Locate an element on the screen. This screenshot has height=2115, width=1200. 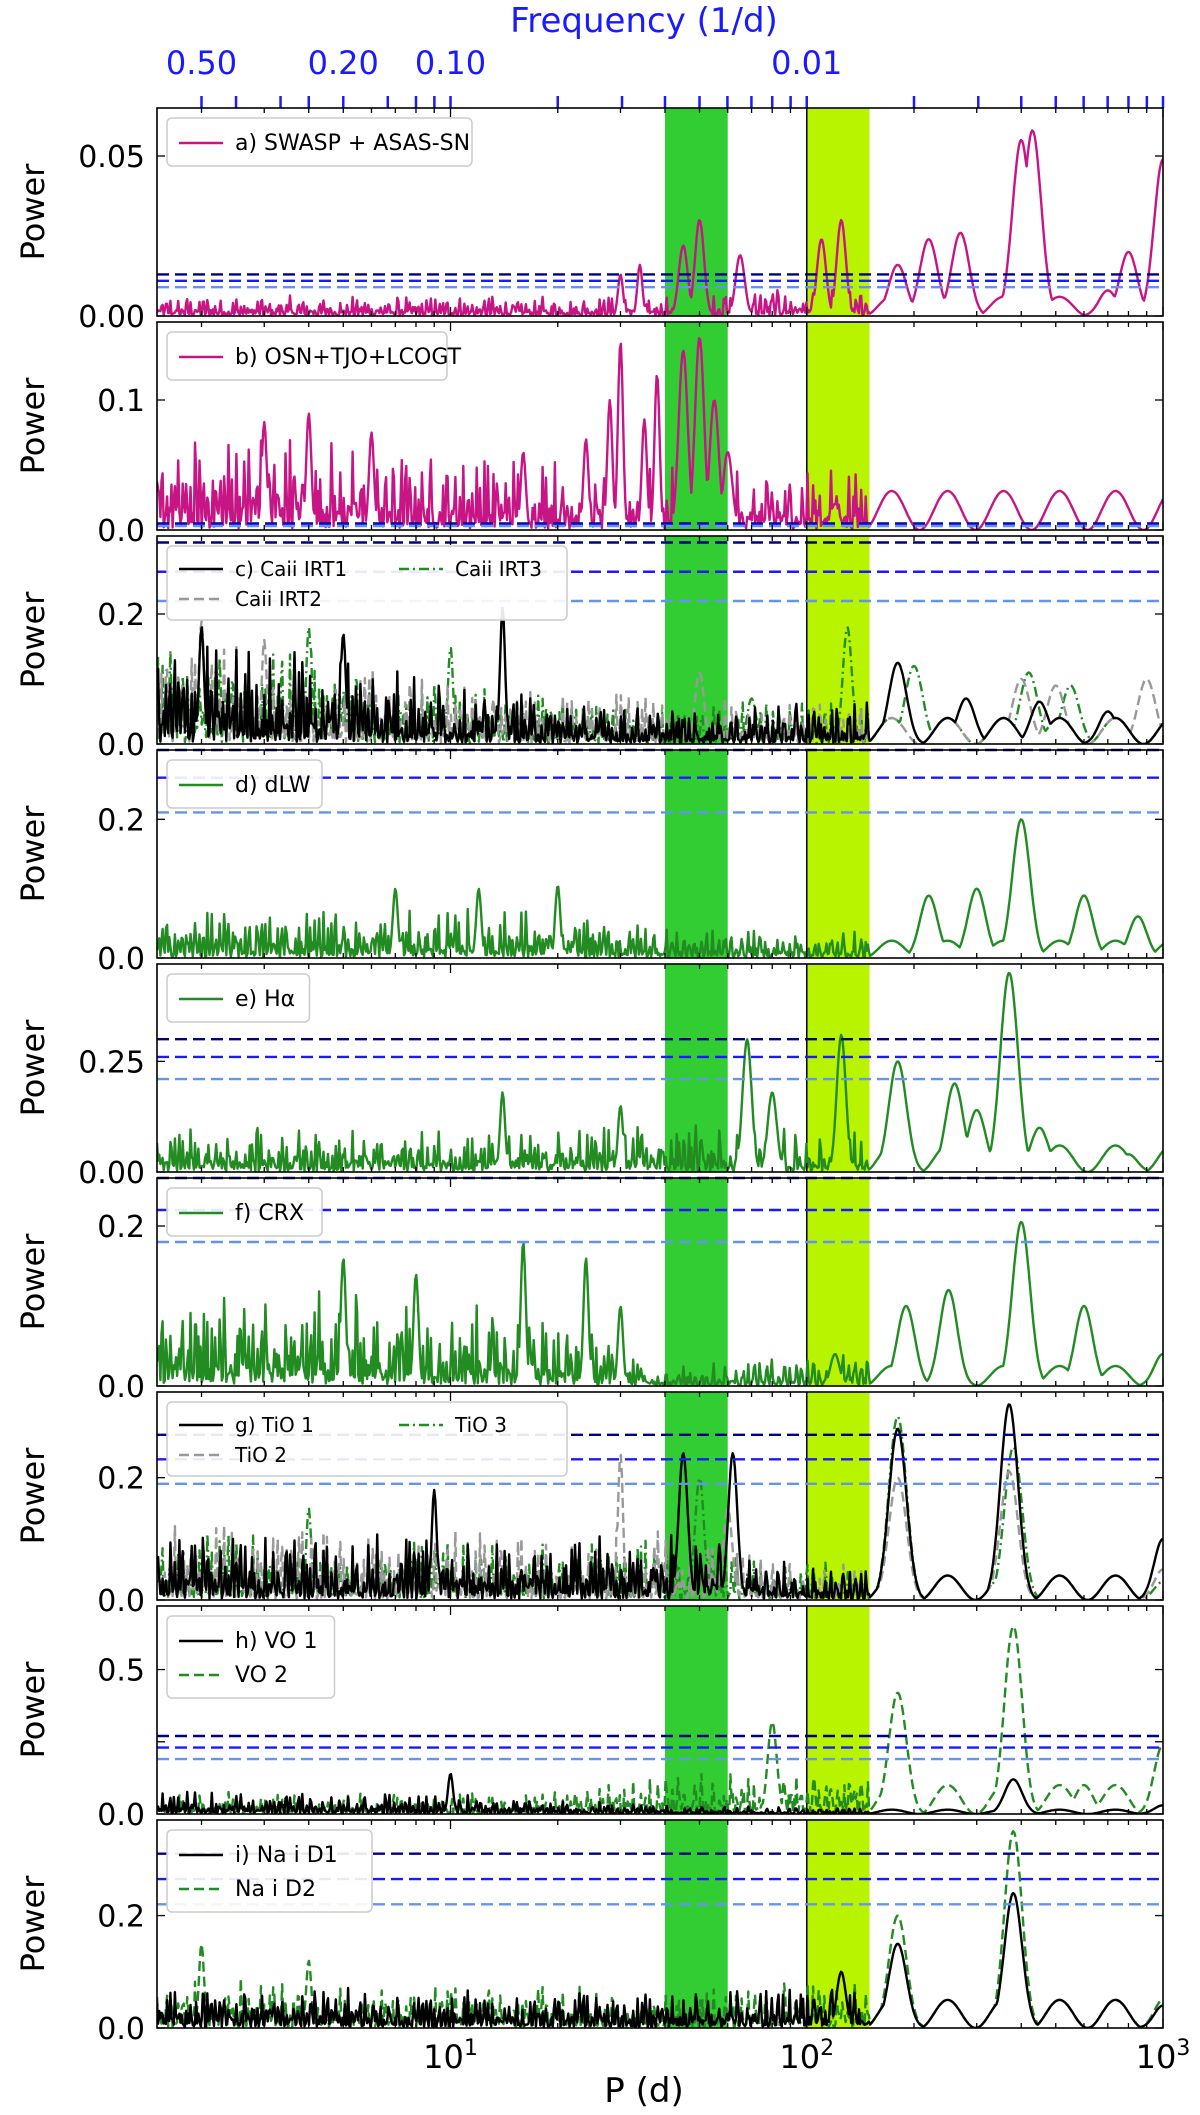
legend: f) CRX is located at coordinates (244, 1212).